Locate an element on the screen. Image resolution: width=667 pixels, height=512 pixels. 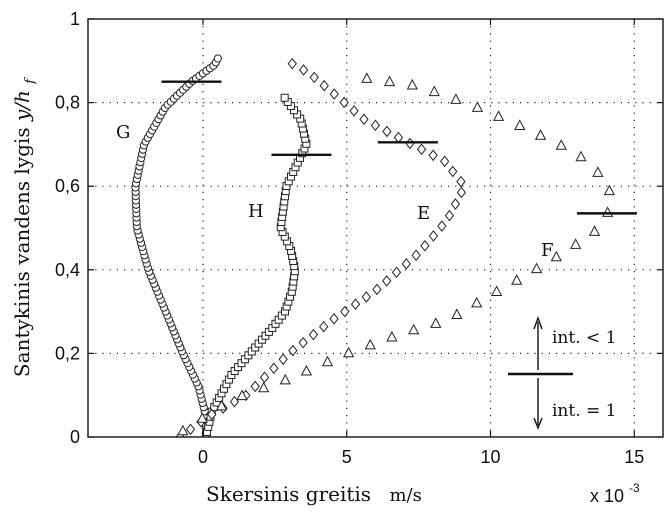
x-axis-multiplier: x 10 -3 is located at coordinates (615, 493).